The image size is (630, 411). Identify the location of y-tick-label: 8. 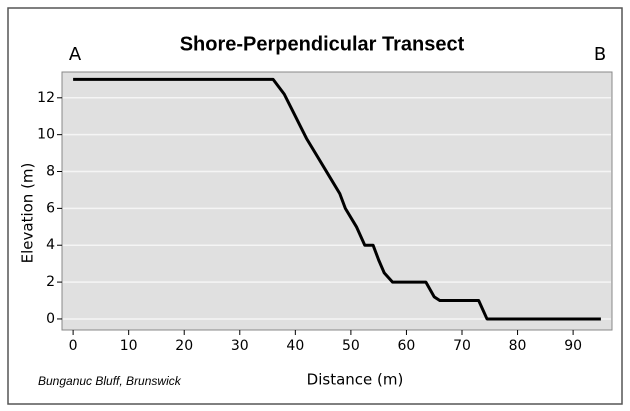
(50, 172).